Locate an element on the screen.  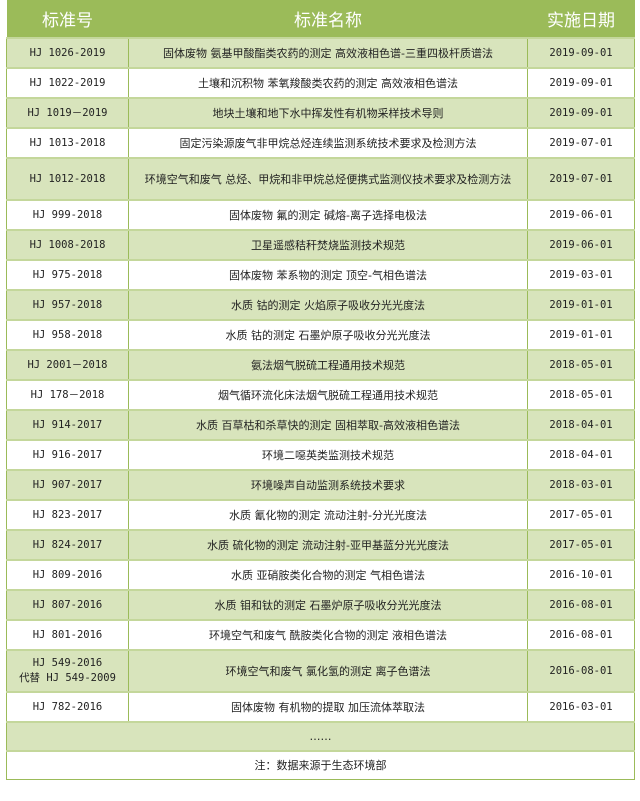
code-text: HJ 807-2016 is located at coordinates (67, 604).